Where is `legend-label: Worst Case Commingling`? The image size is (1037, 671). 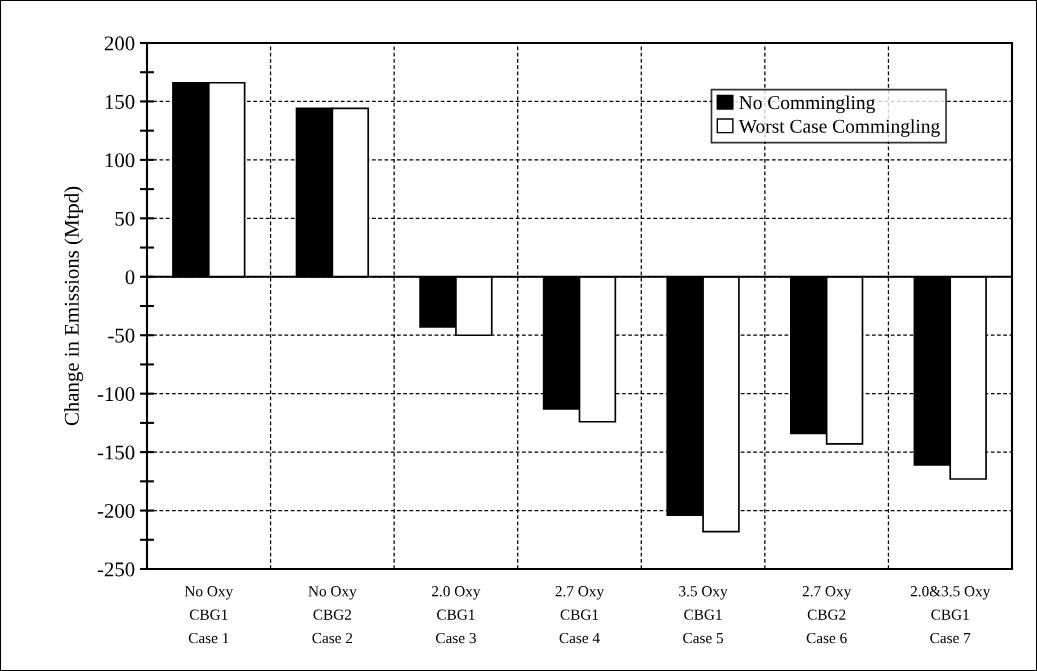 legend-label: Worst Case Commingling is located at coordinates (839, 128).